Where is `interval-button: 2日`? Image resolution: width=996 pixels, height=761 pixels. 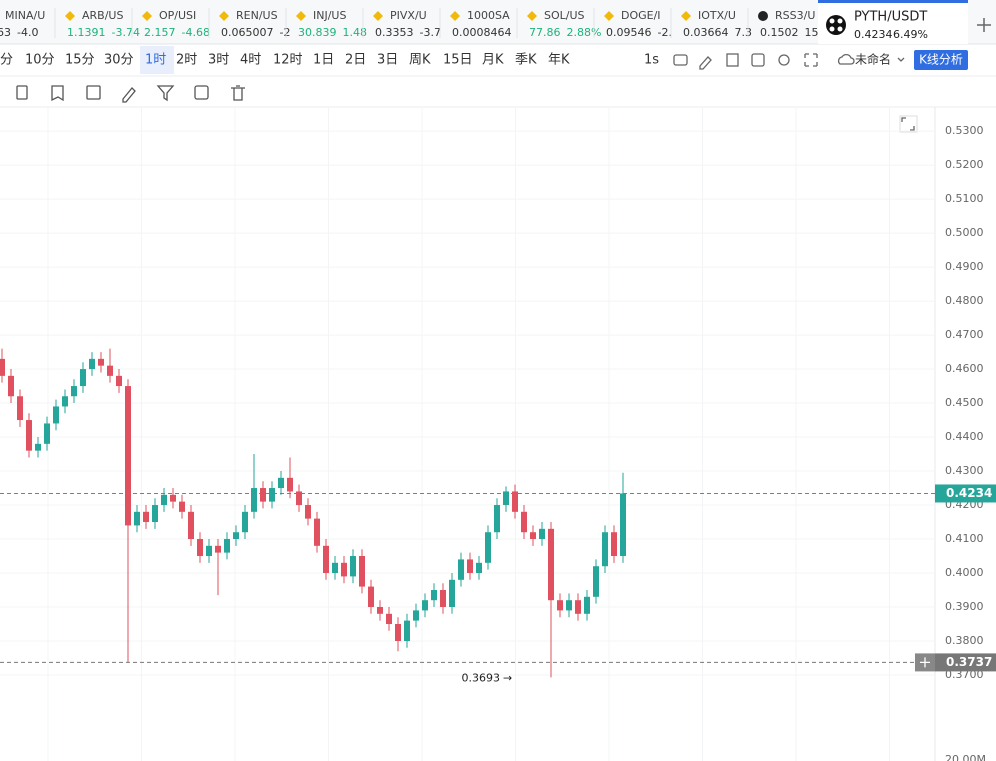 interval-button: 2日 is located at coordinates (355, 60).